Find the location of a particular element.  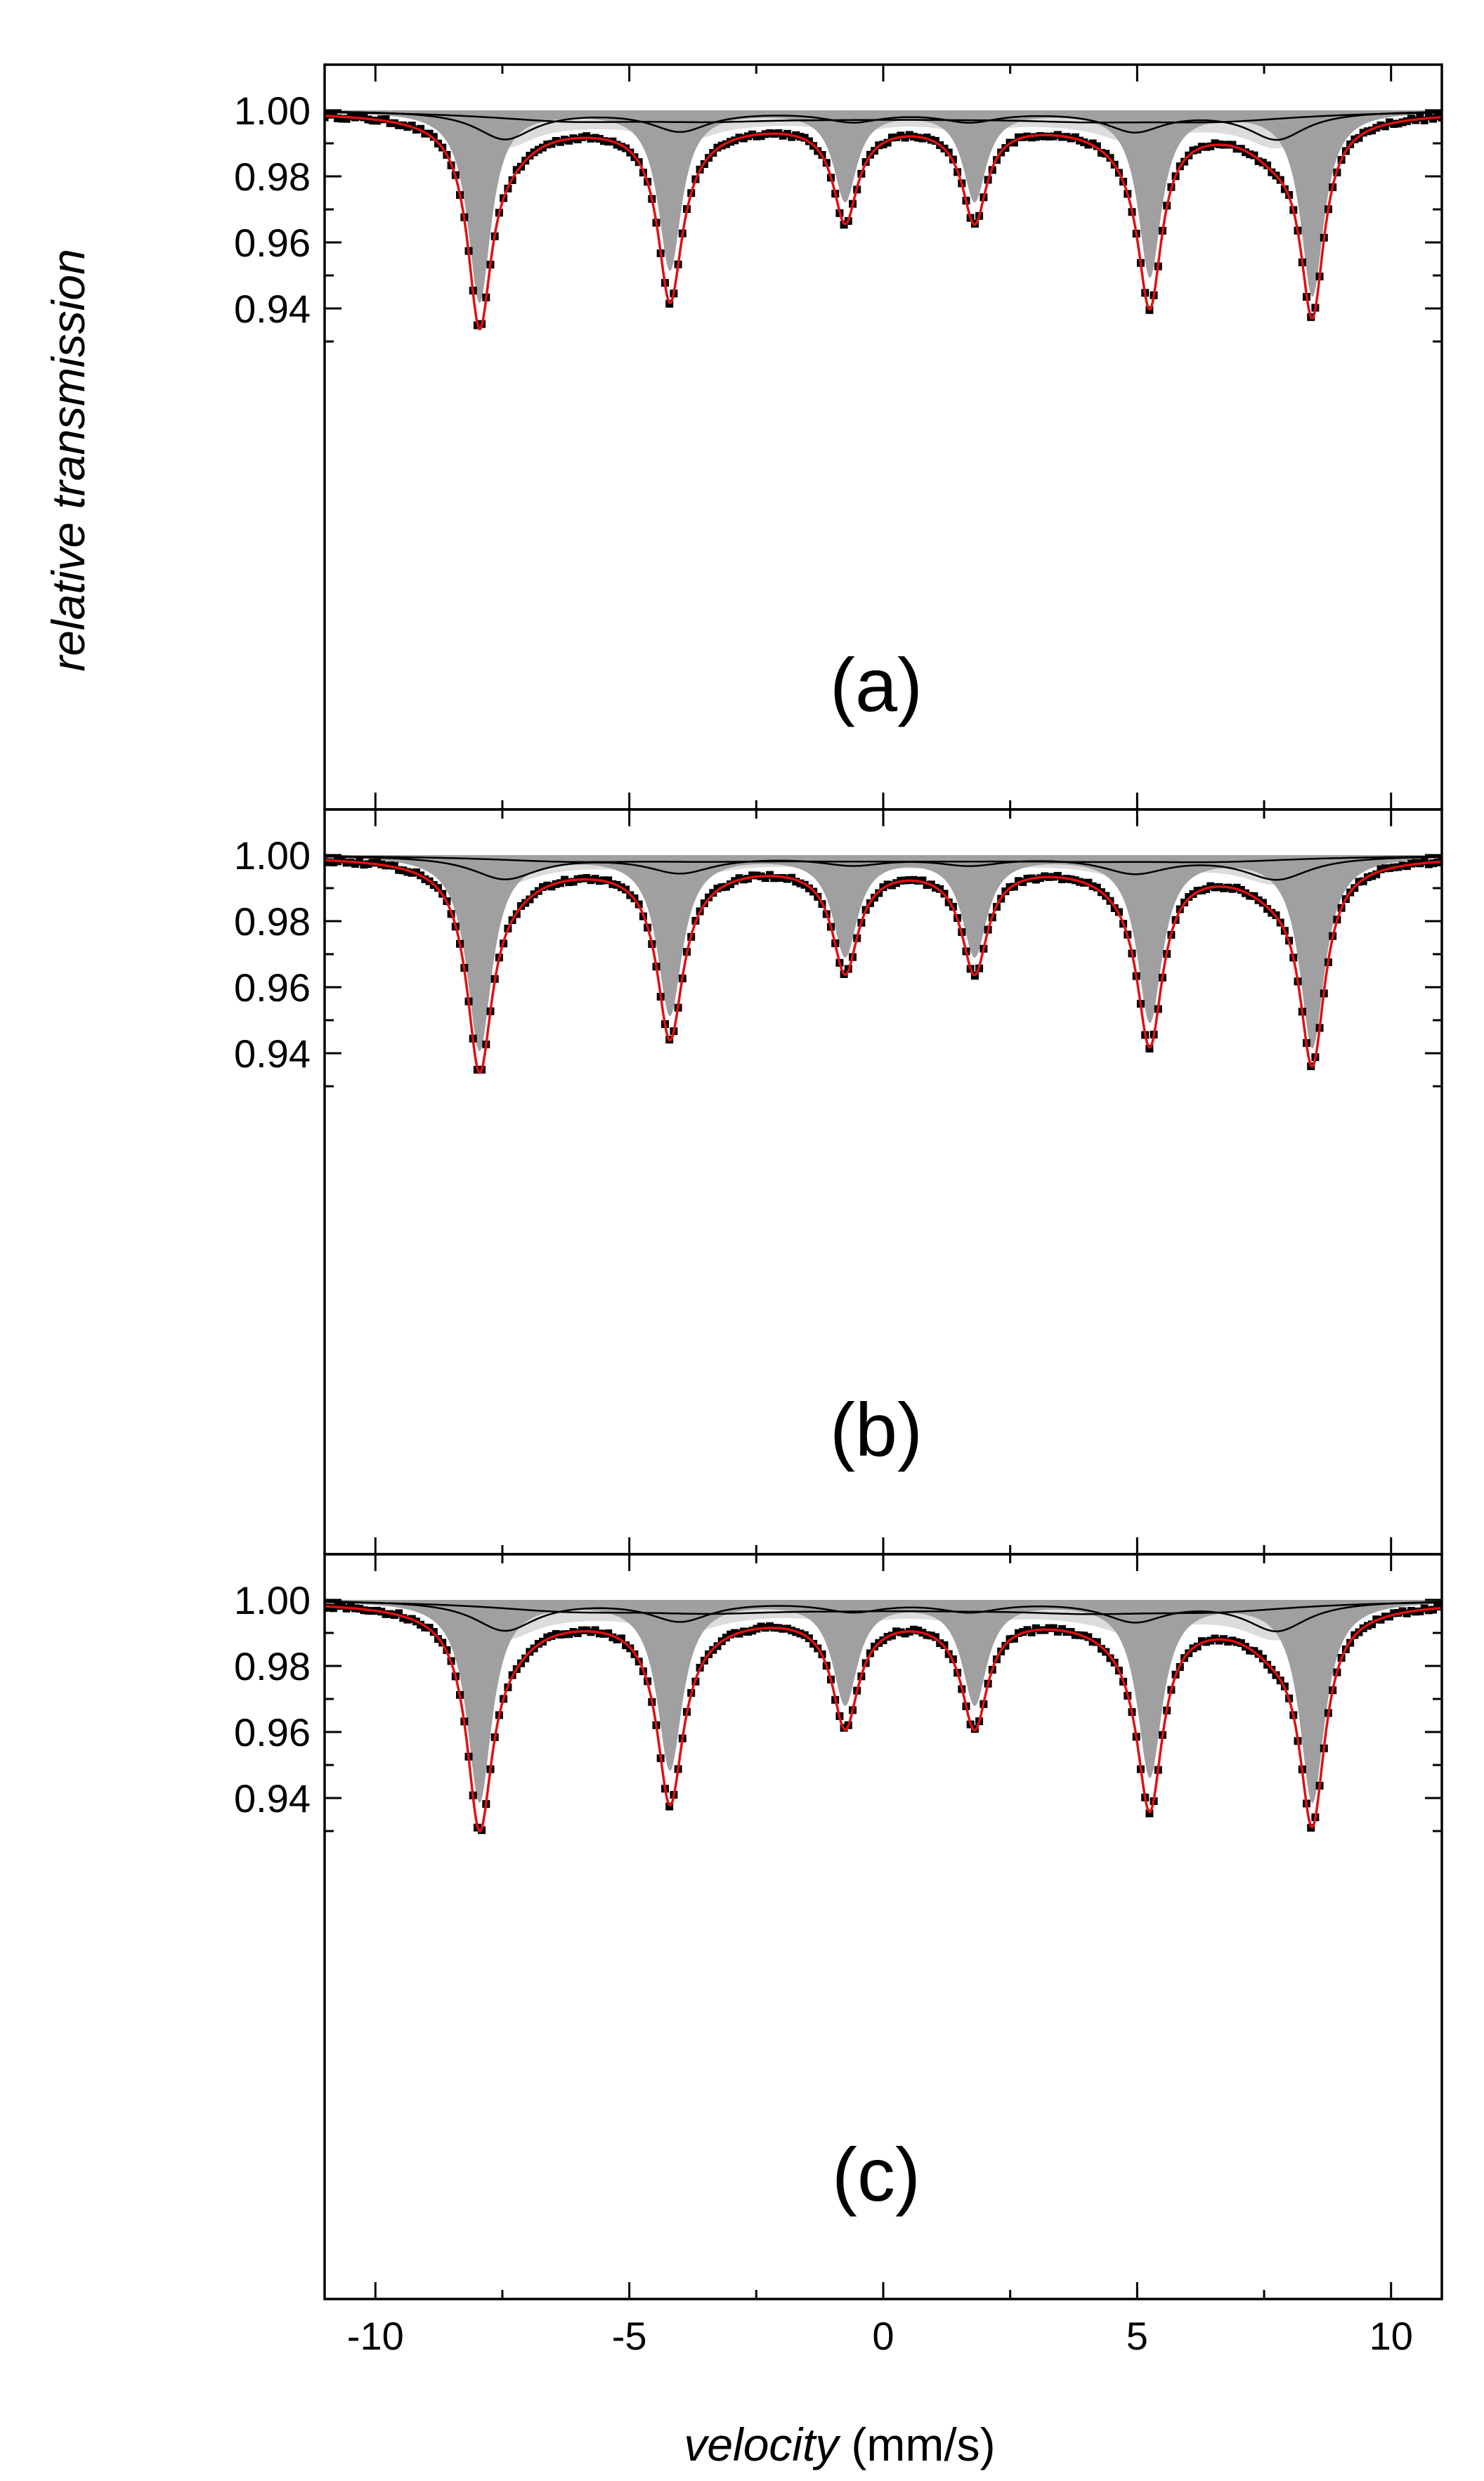

wide-component-line is located at coordinates (883, 117).